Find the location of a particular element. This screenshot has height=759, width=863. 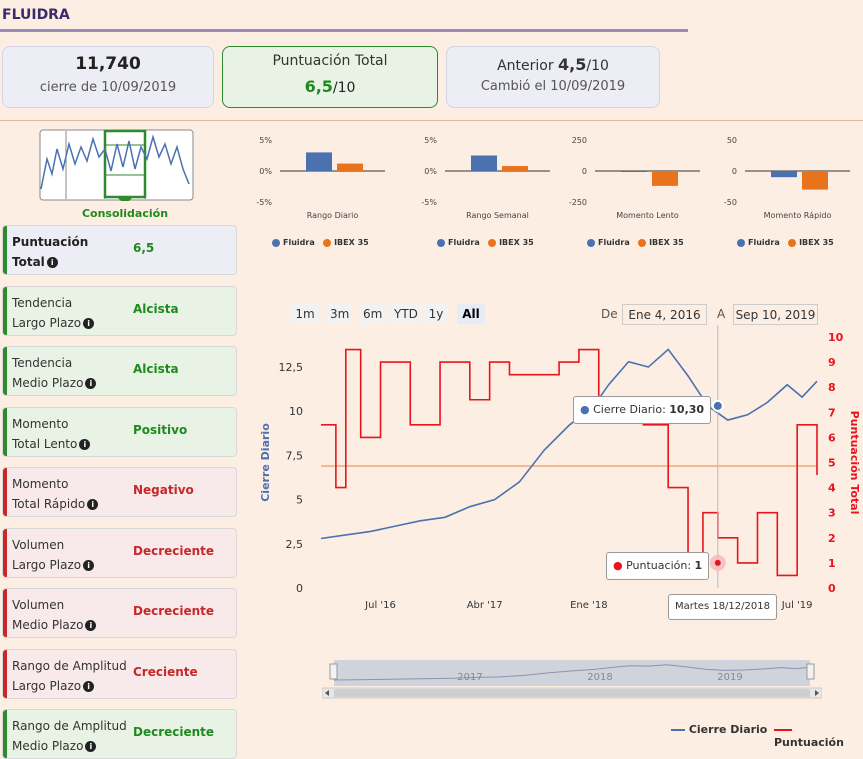

range-button-1m: 1m is located at coordinates (305, 314).